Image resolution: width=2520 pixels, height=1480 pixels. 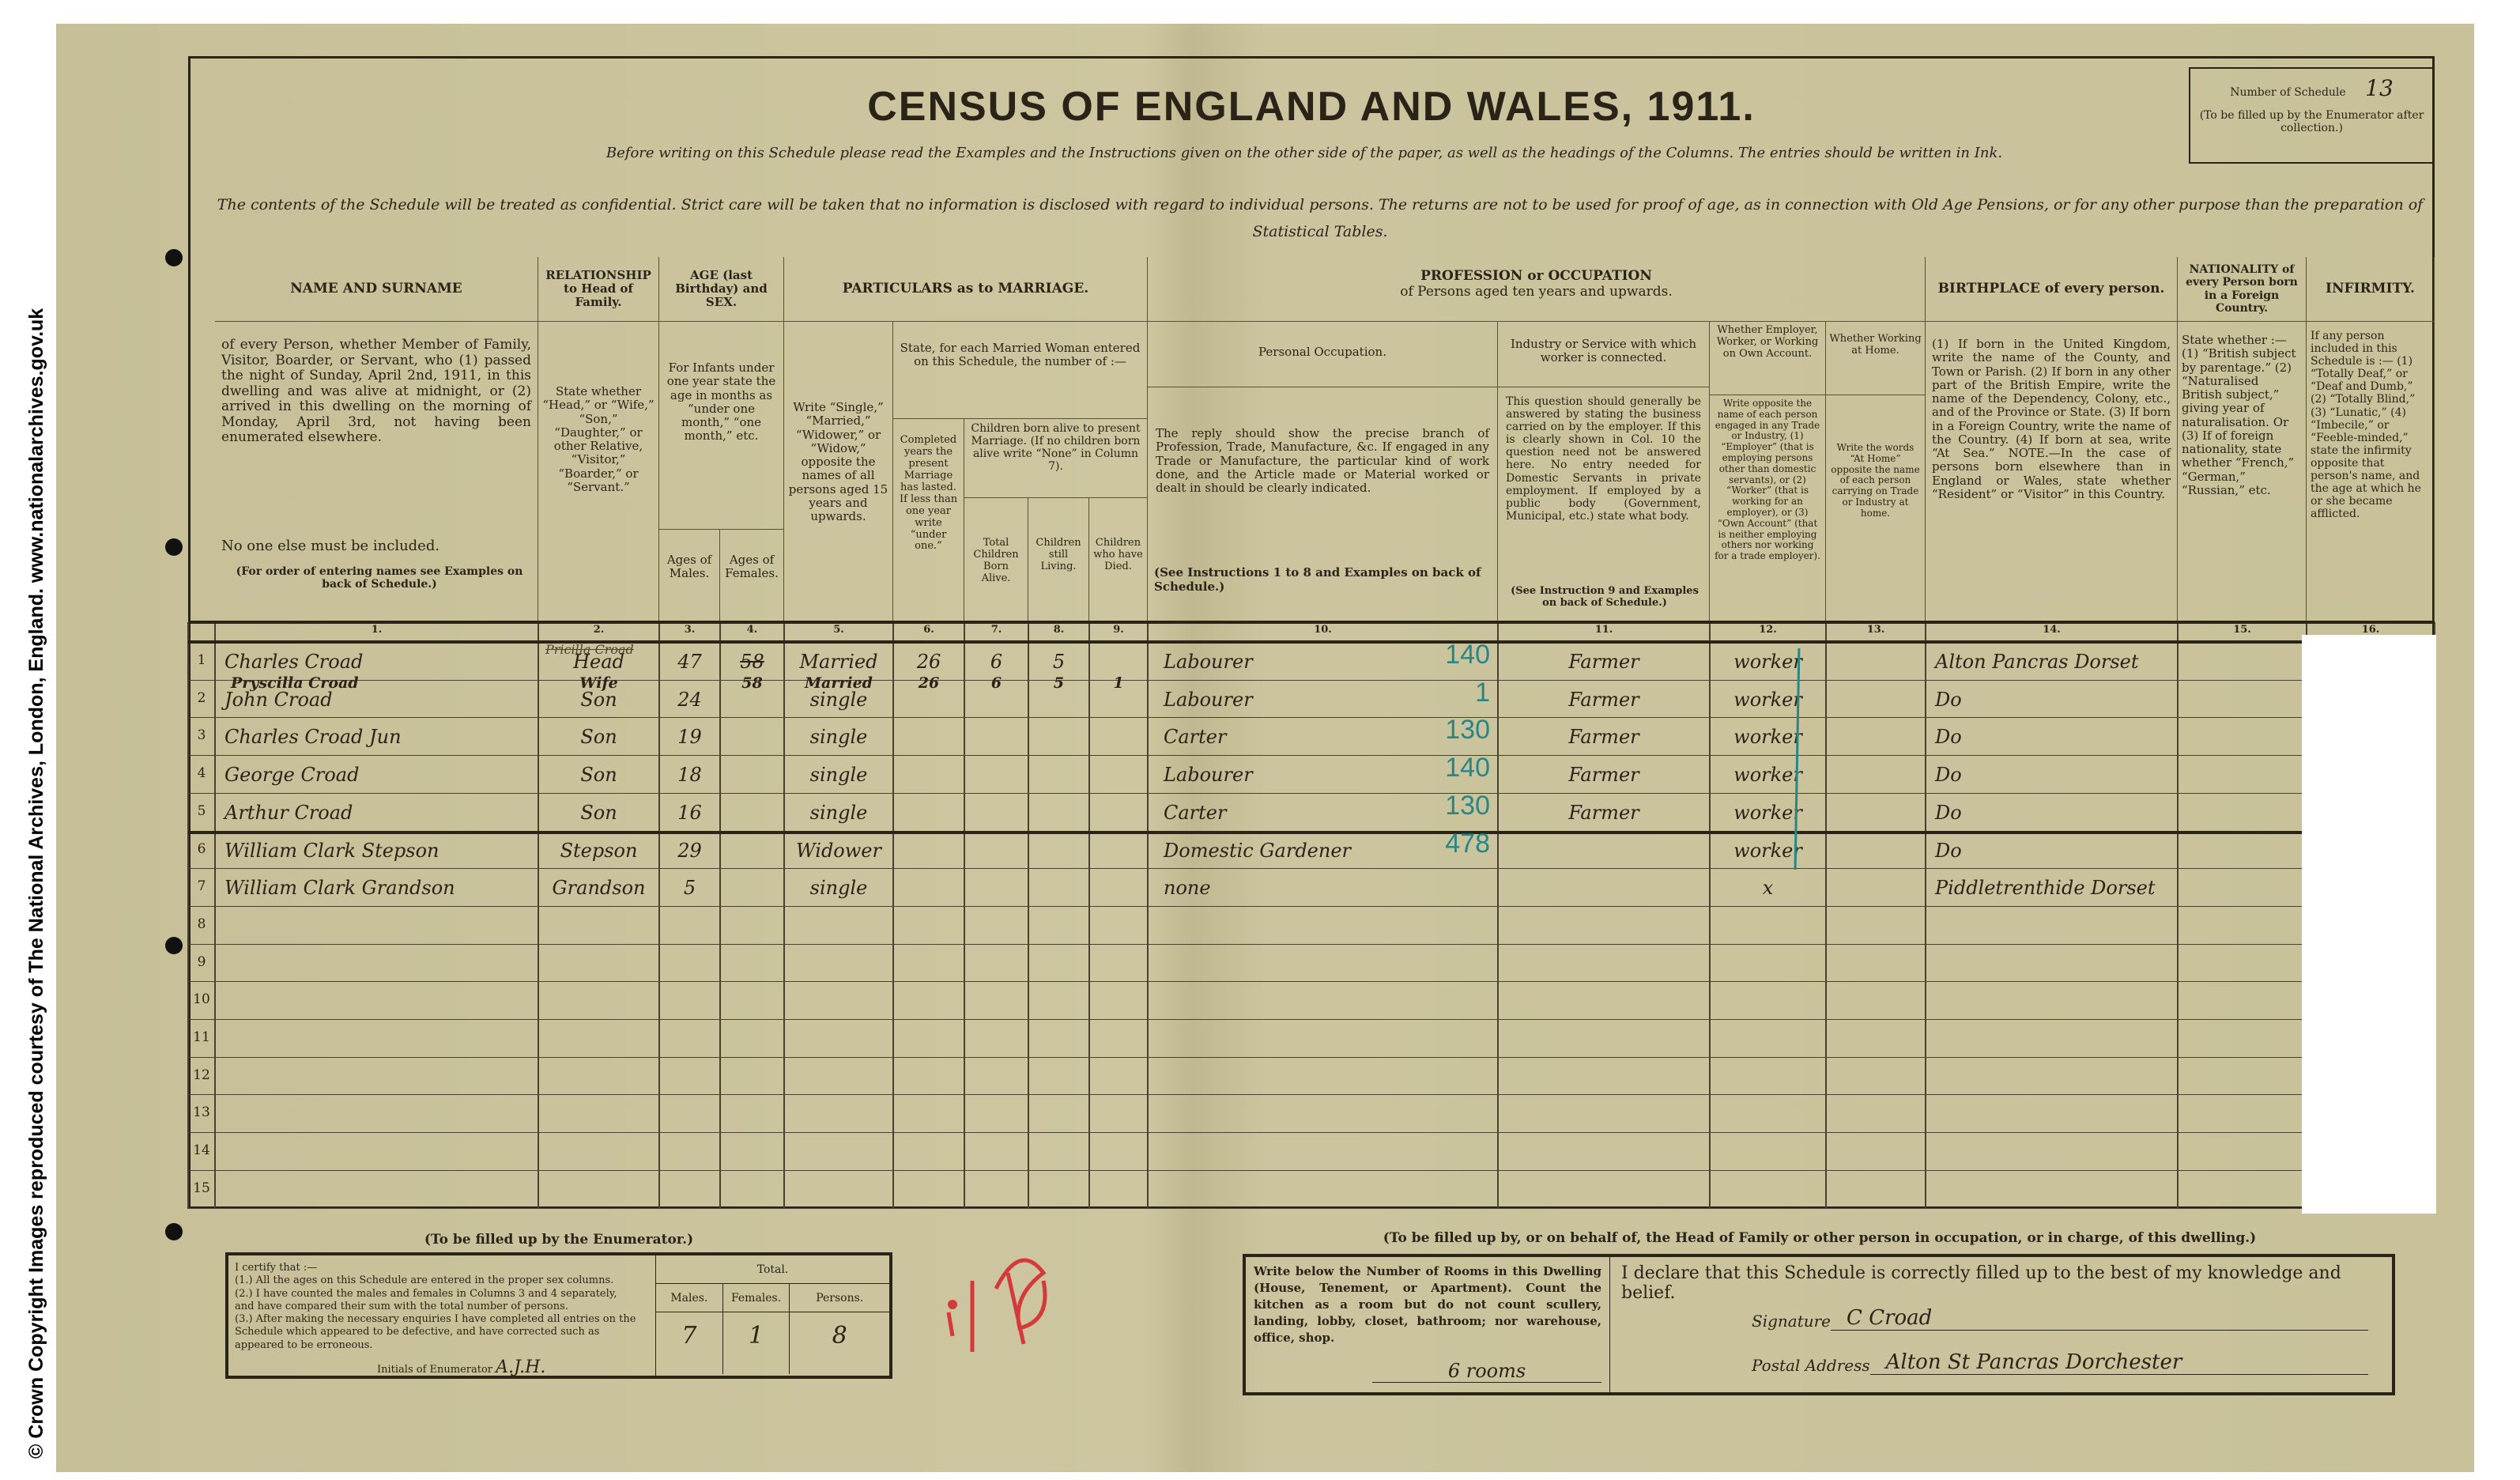 I want to click on occupation-code: 130, so click(x=1467, y=805).